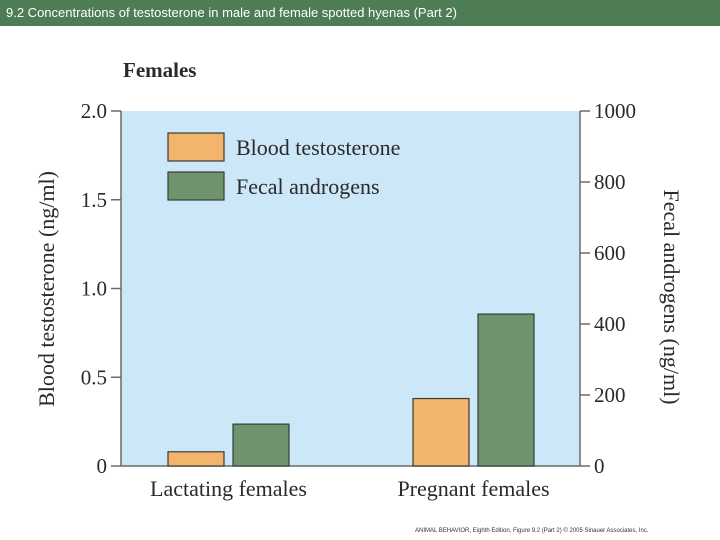  What do you see at coordinates (94, 111) in the screenshot?
I see `left-tick-label: 2.0` at bounding box center [94, 111].